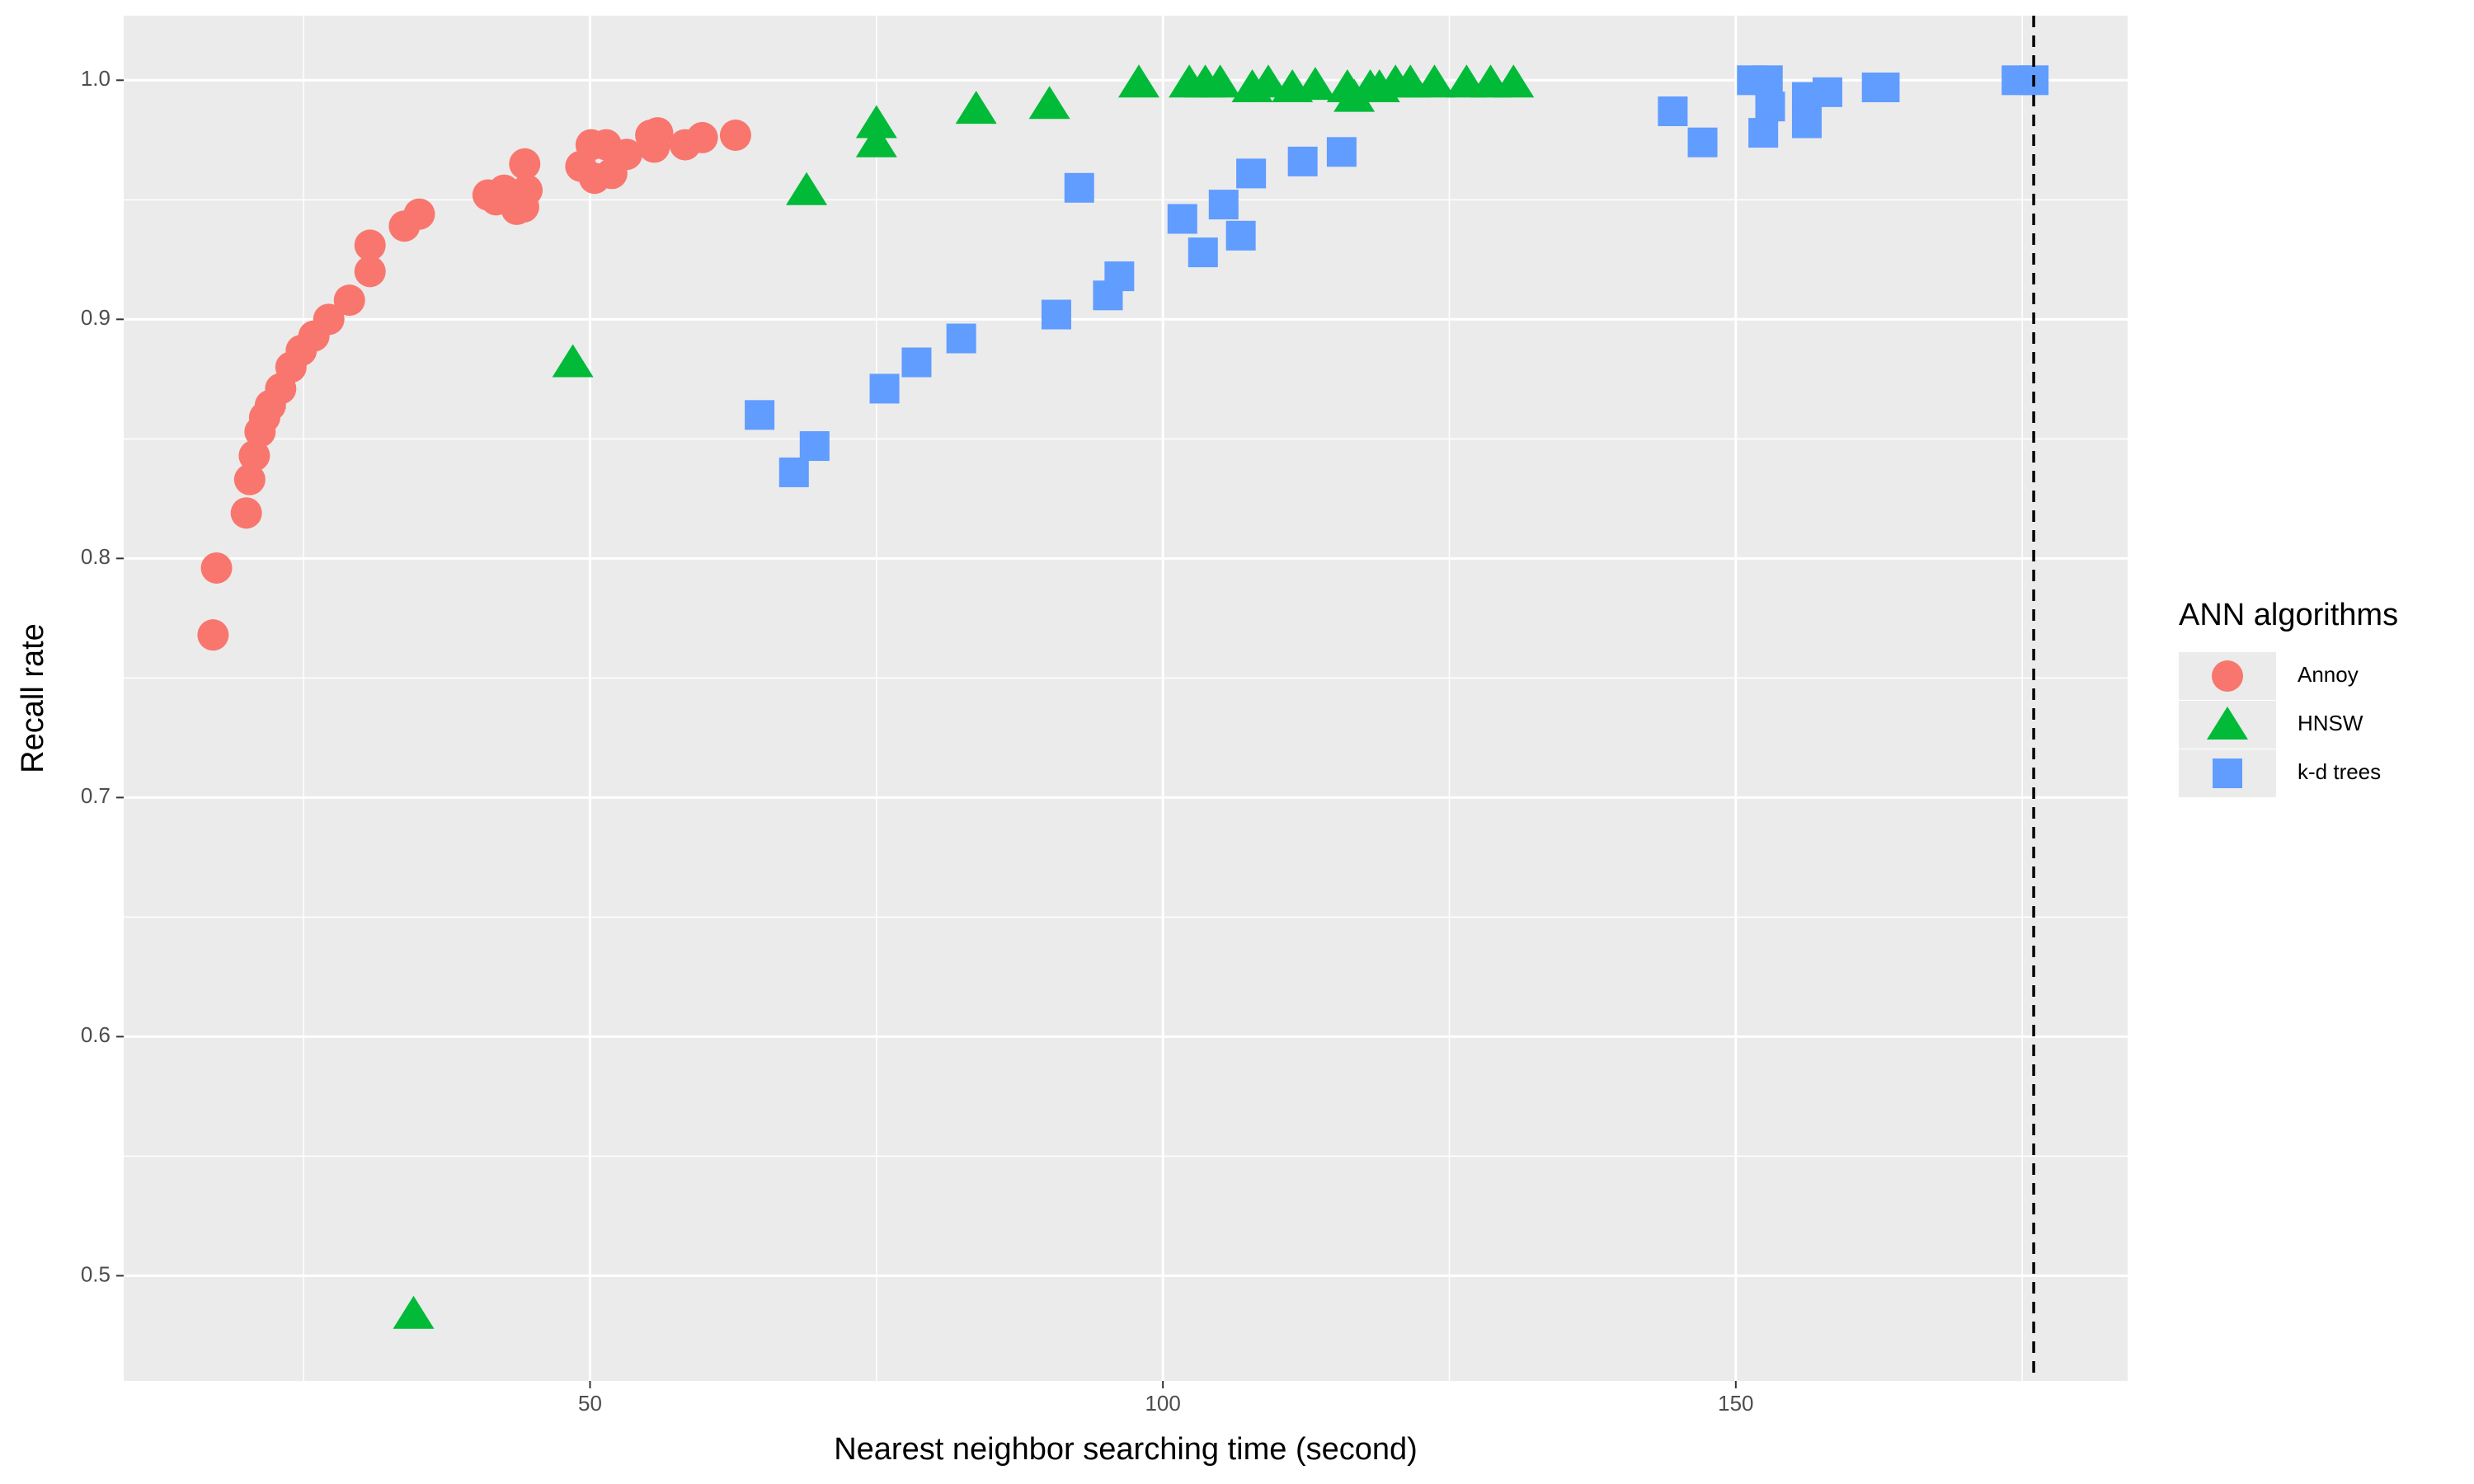  Describe the element at coordinates (2328, 674) in the screenshot. I see `legend-label: Annoy` at that location.